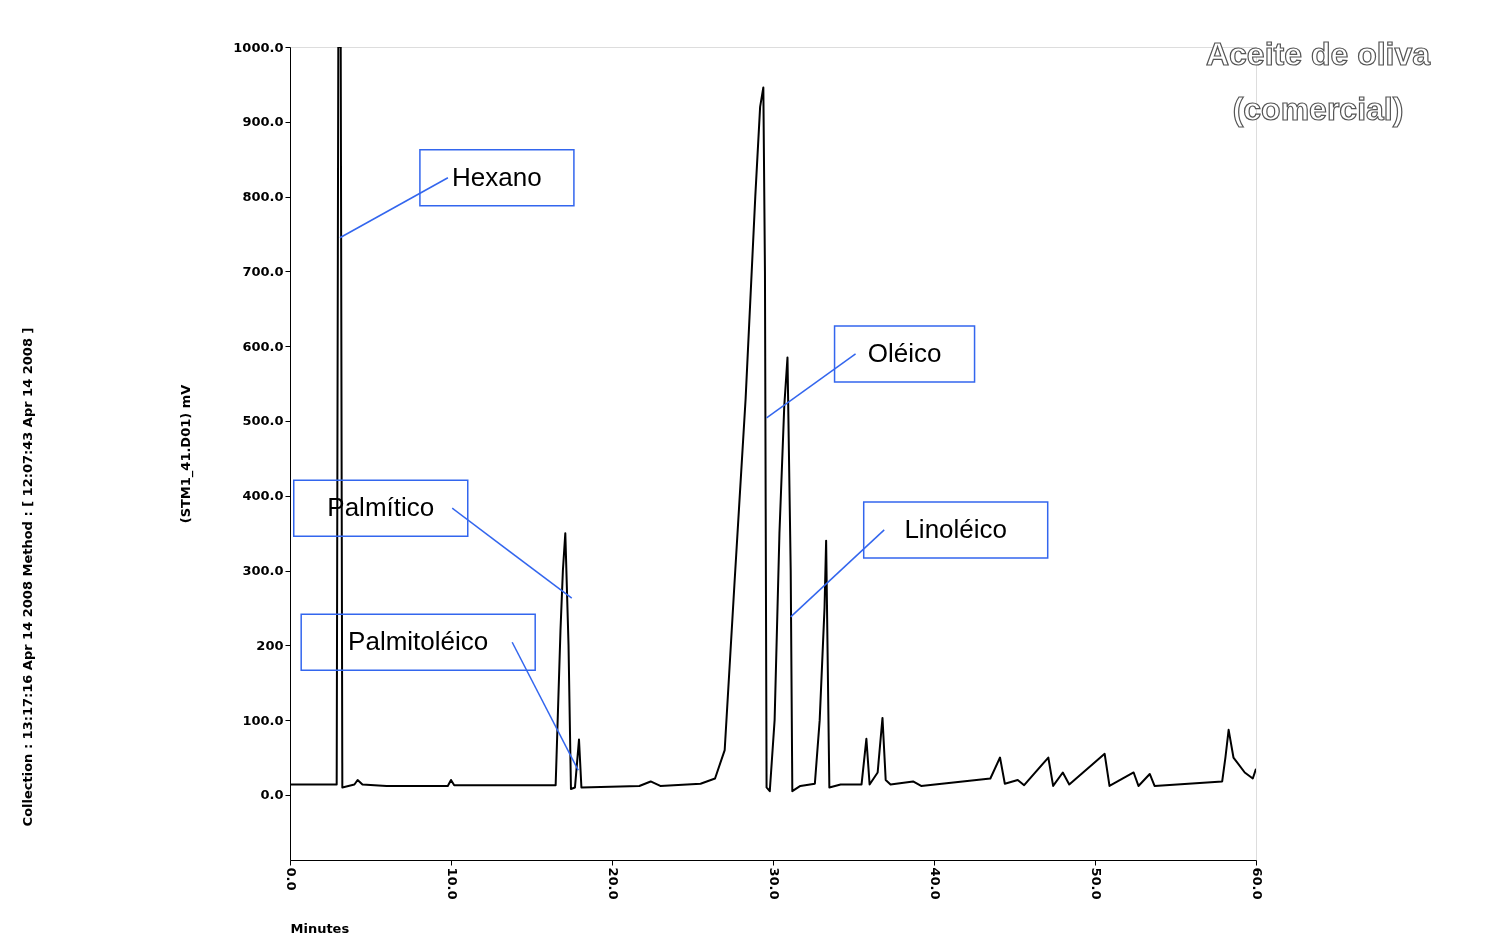 This screenshot has height=945, width=1486. I want to click on x-tick-label: 30.0, so click(774, 883).